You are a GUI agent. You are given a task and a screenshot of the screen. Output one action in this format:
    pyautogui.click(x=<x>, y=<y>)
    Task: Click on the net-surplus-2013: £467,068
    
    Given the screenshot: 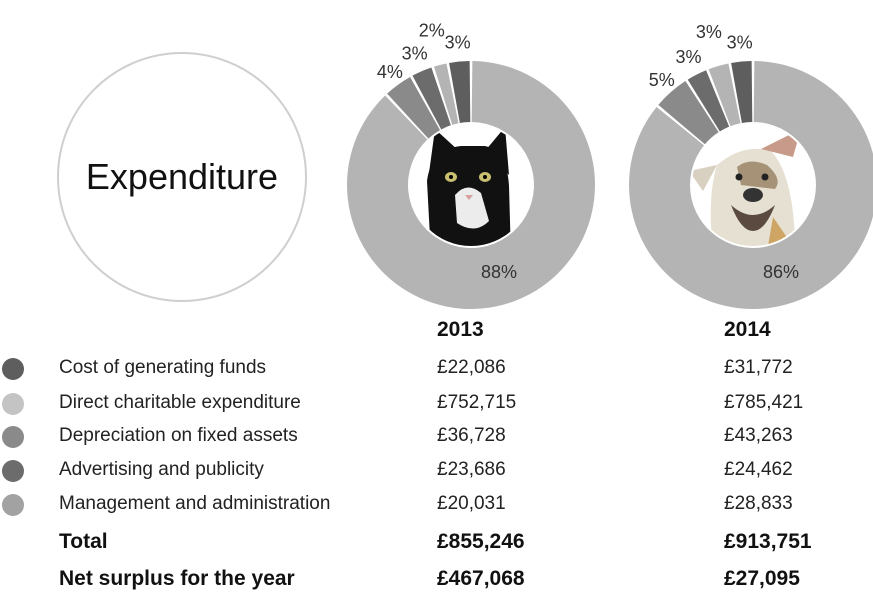 What is the action you would take?
    pyautogui.click(x=481, y=578)
    